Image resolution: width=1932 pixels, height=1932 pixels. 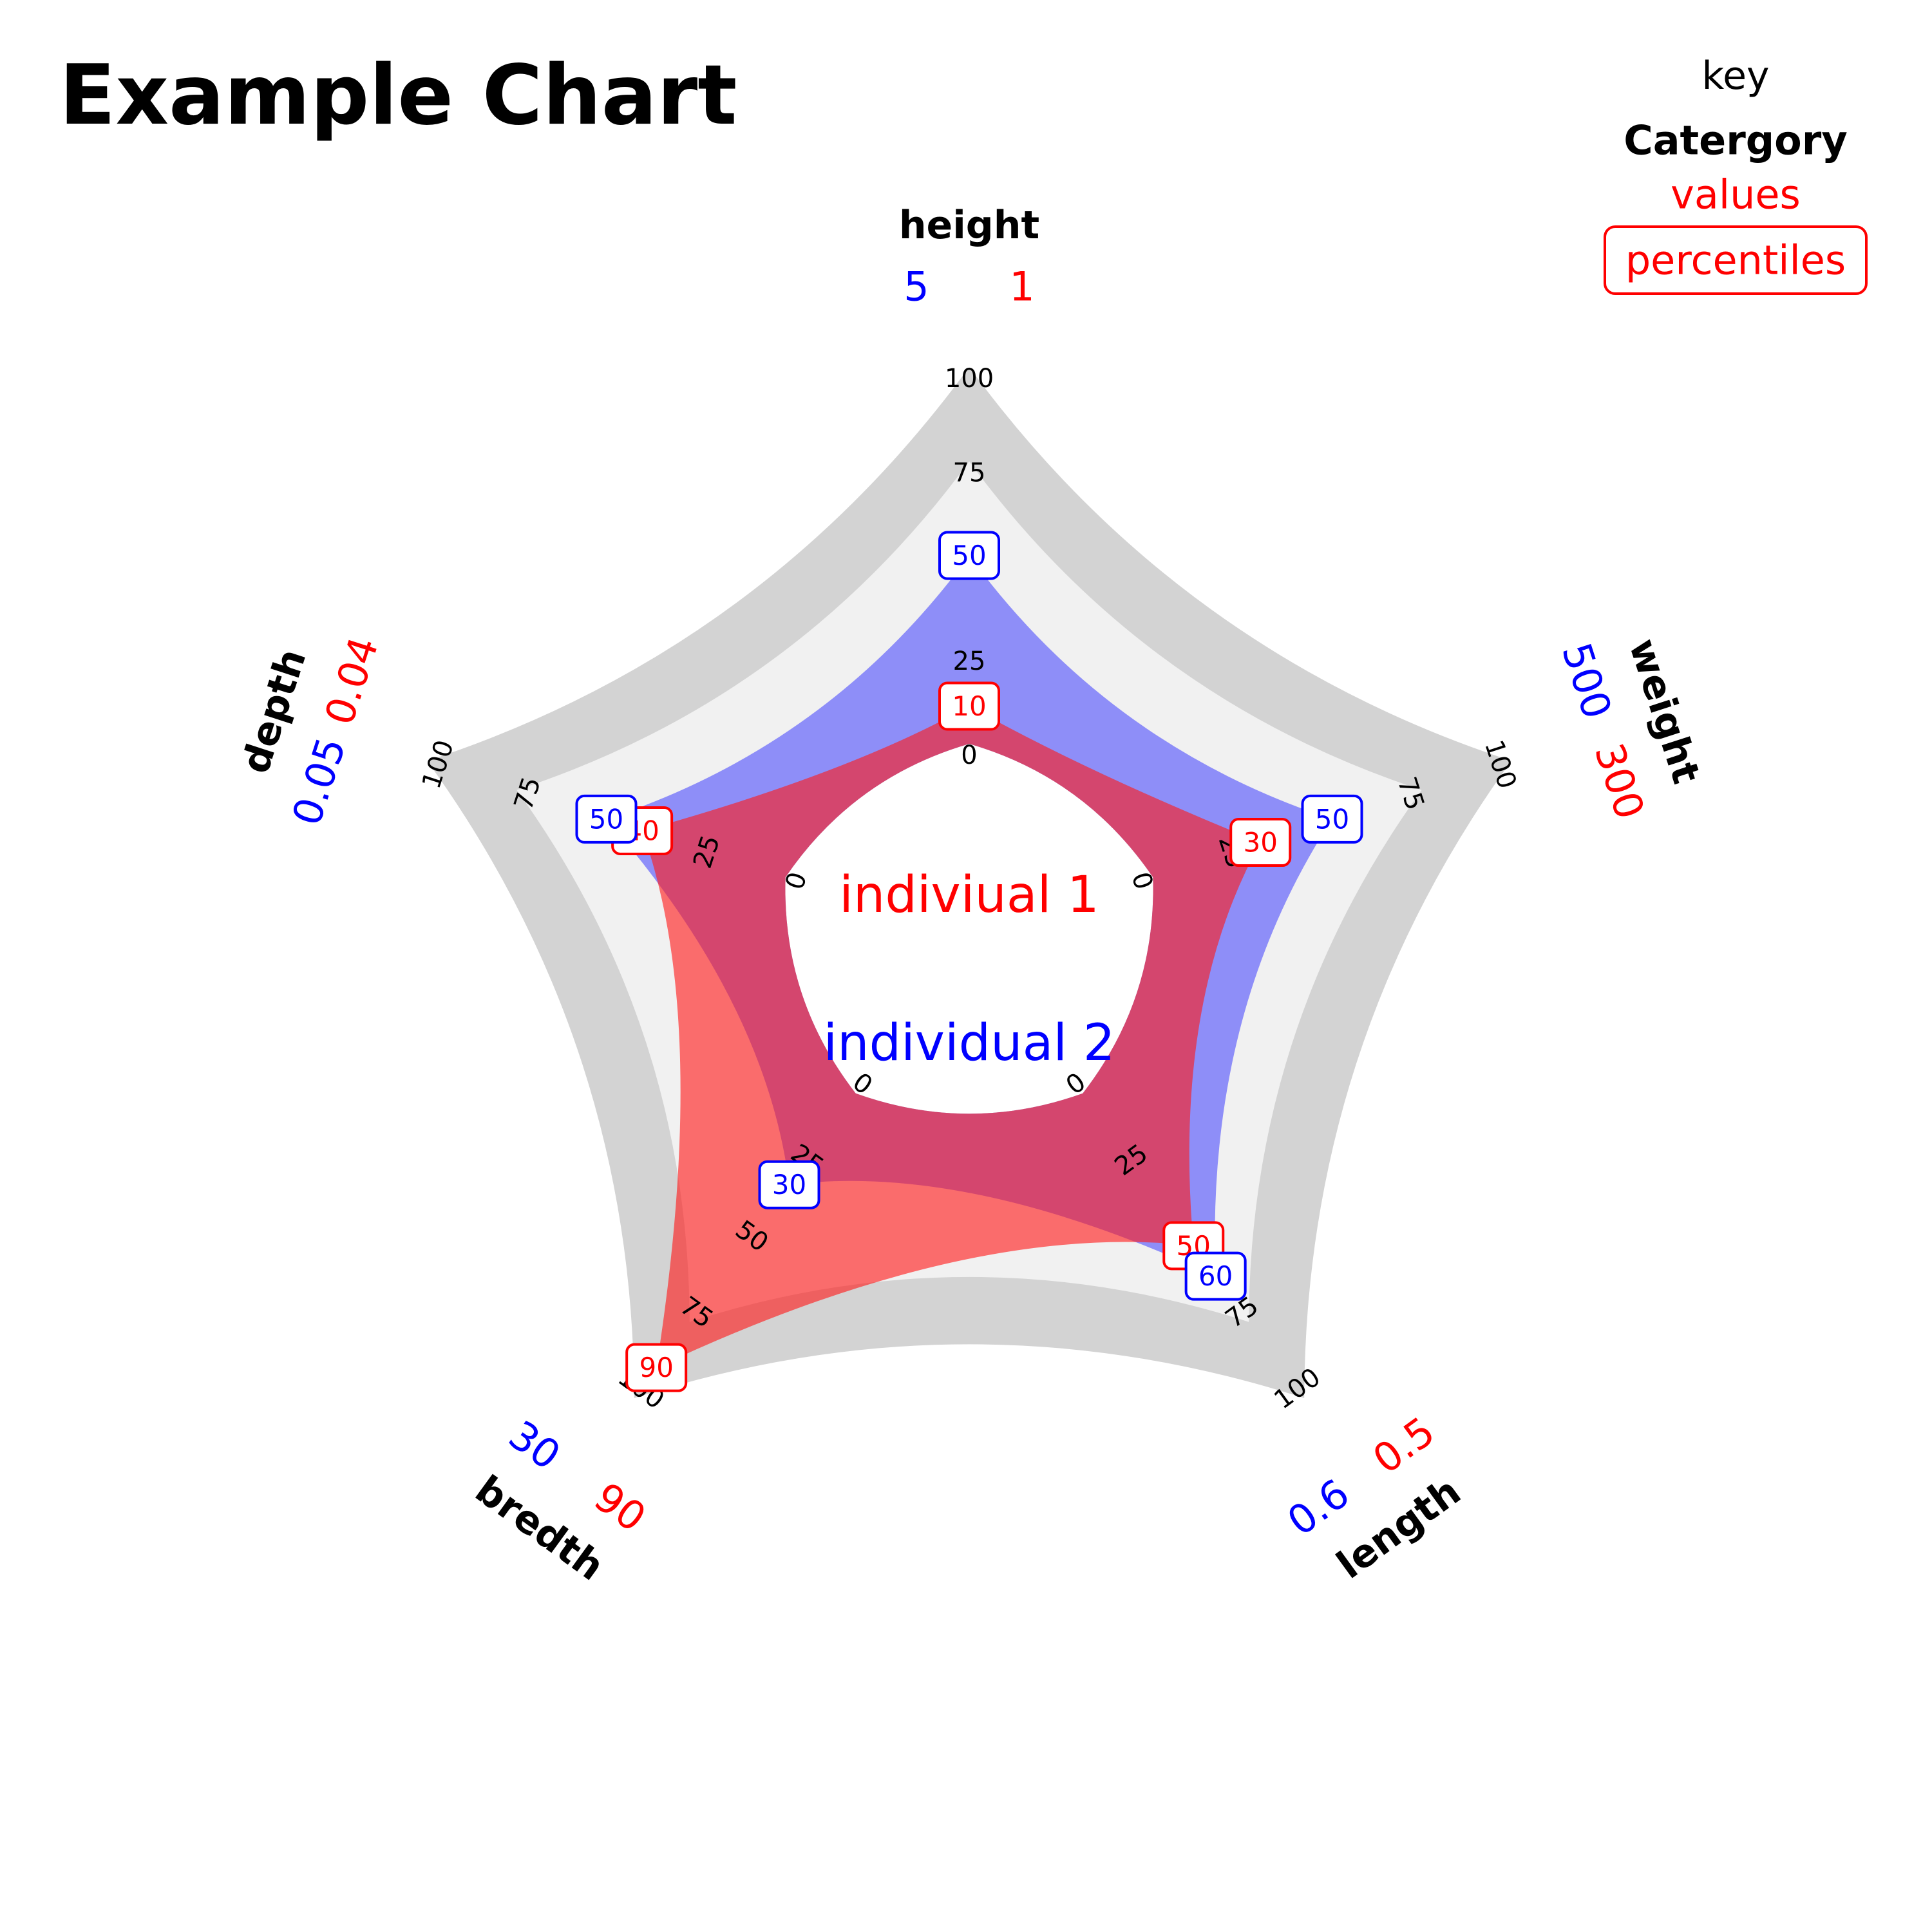 I want to click on axis-value-1-depth: 0.04, so click(x=352, y=681).